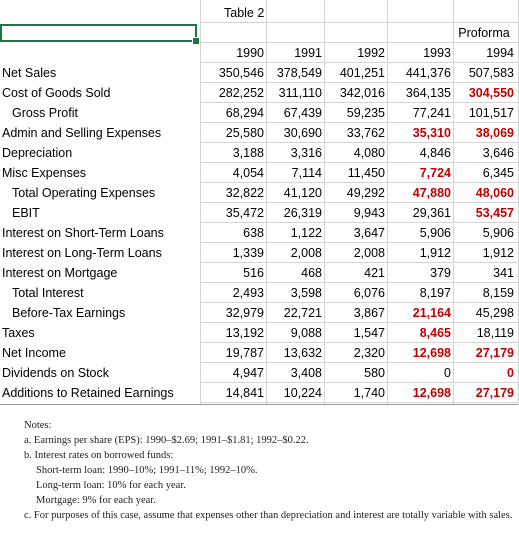 The height and width of the screenshot is (559, 519). What do you see at coordinates (431, 313) in the screenshot?
I see `value-cell: 21,164` at bounding box center [431, 313].